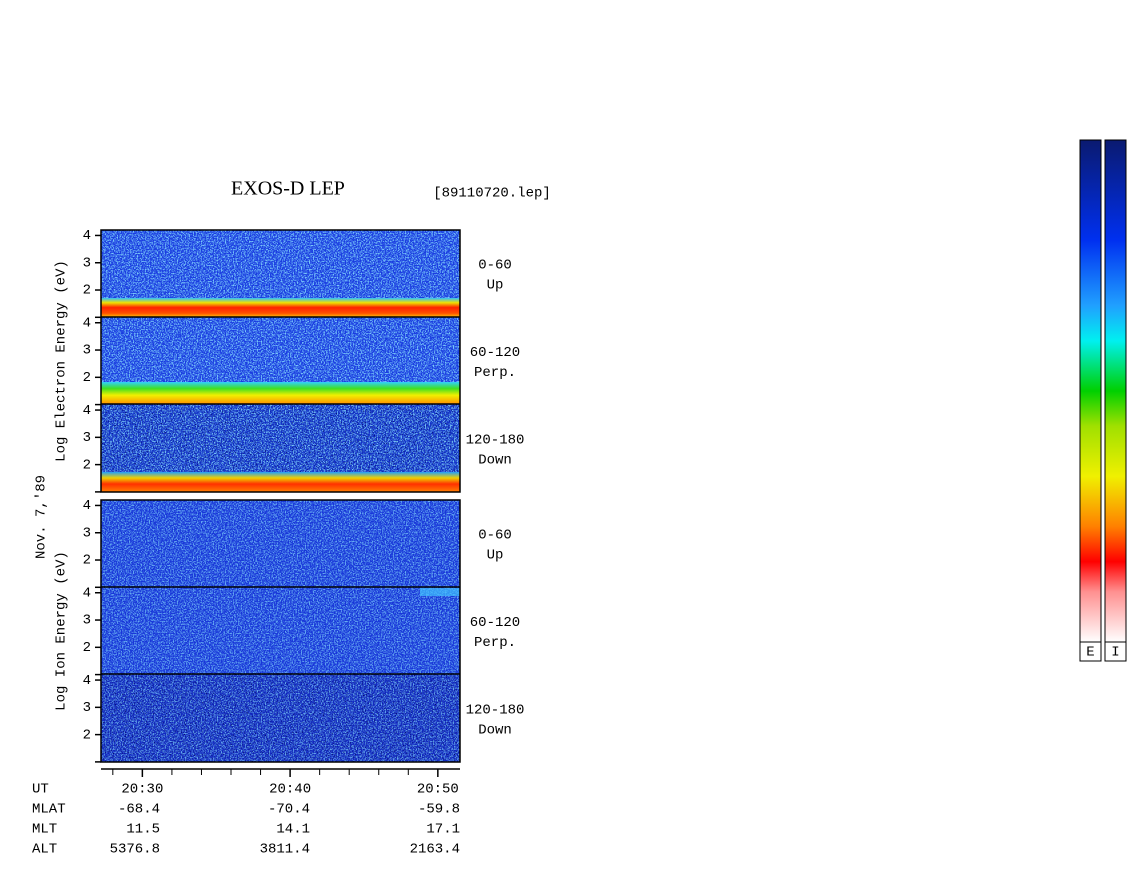 The width and height of the screenshot is (1130, 875). What do you see at coordinates (439, 810) in the screenshot?
I see `ephemeris-value: -59.8` at bounding box center [439, 810].